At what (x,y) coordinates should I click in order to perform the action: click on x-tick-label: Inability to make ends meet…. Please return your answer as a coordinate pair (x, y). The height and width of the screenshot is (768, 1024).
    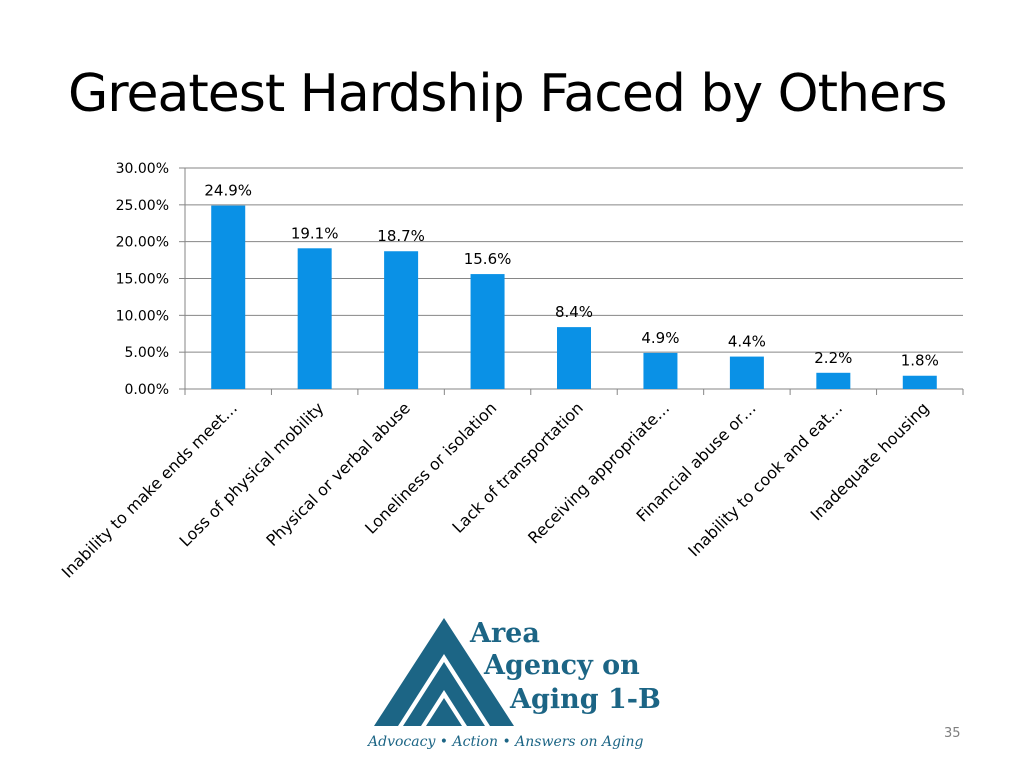
    Looking at the image, I should click on (149, 489).